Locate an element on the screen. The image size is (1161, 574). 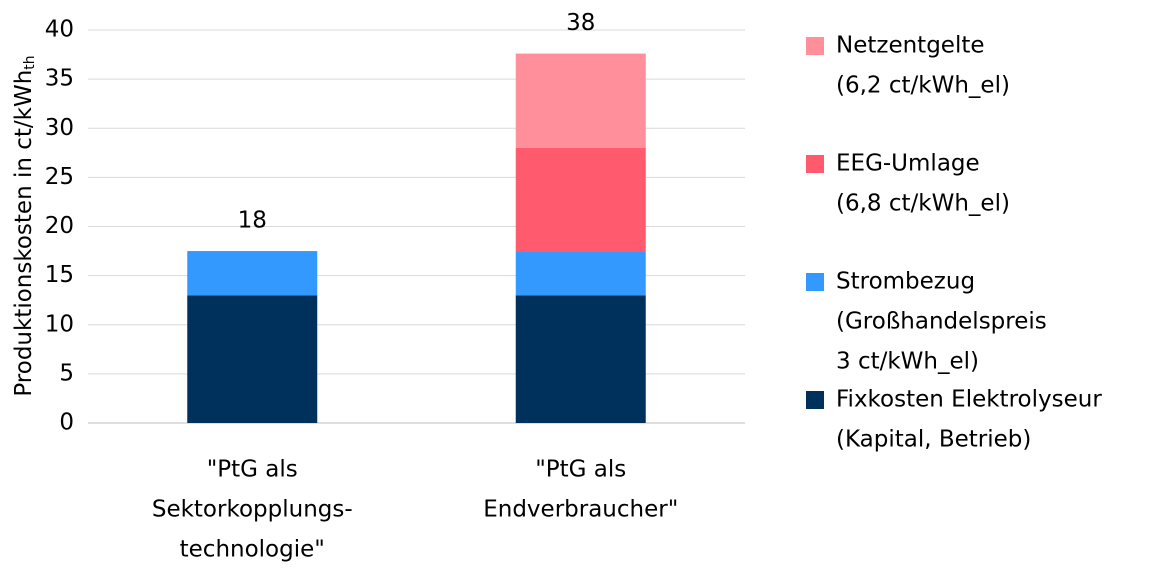
legend-label: (6,2 ct/kWh_el) is located at coordinates (923, 86).